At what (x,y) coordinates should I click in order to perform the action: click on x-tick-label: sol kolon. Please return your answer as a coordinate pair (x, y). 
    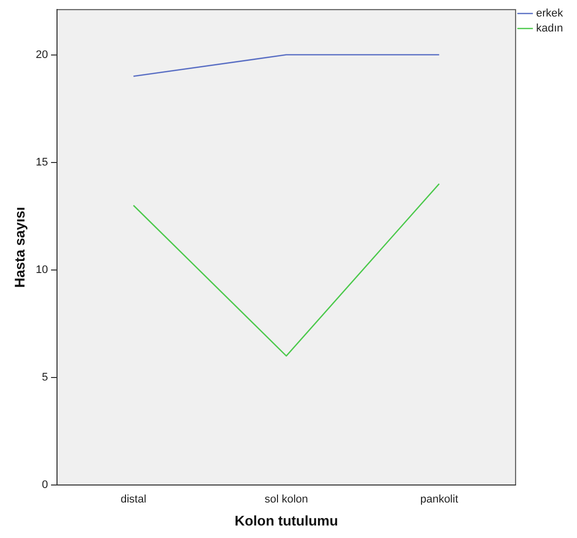
    Looking at the image, I should click on (286, 500).